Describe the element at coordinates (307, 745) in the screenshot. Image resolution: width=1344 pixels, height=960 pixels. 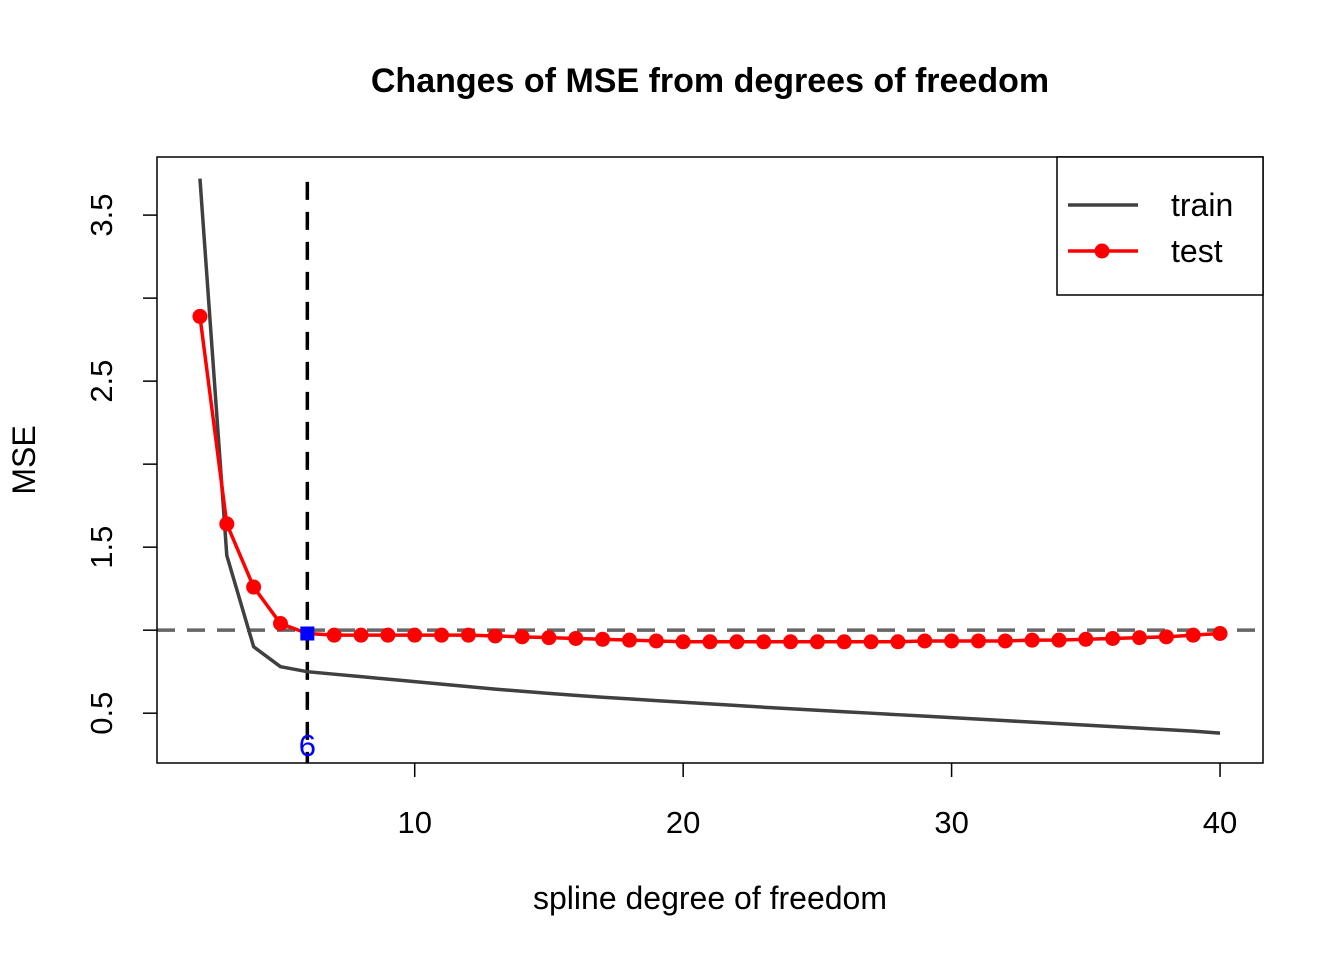
I see `annotation-label: 6` at that location.